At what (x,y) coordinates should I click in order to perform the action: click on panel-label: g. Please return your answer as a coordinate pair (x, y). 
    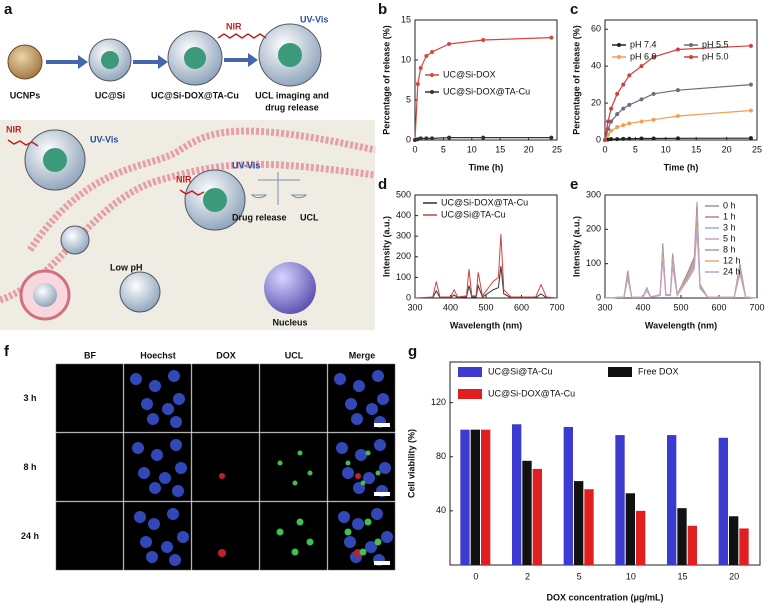
    Looking at the image, I should click on (412, 351).